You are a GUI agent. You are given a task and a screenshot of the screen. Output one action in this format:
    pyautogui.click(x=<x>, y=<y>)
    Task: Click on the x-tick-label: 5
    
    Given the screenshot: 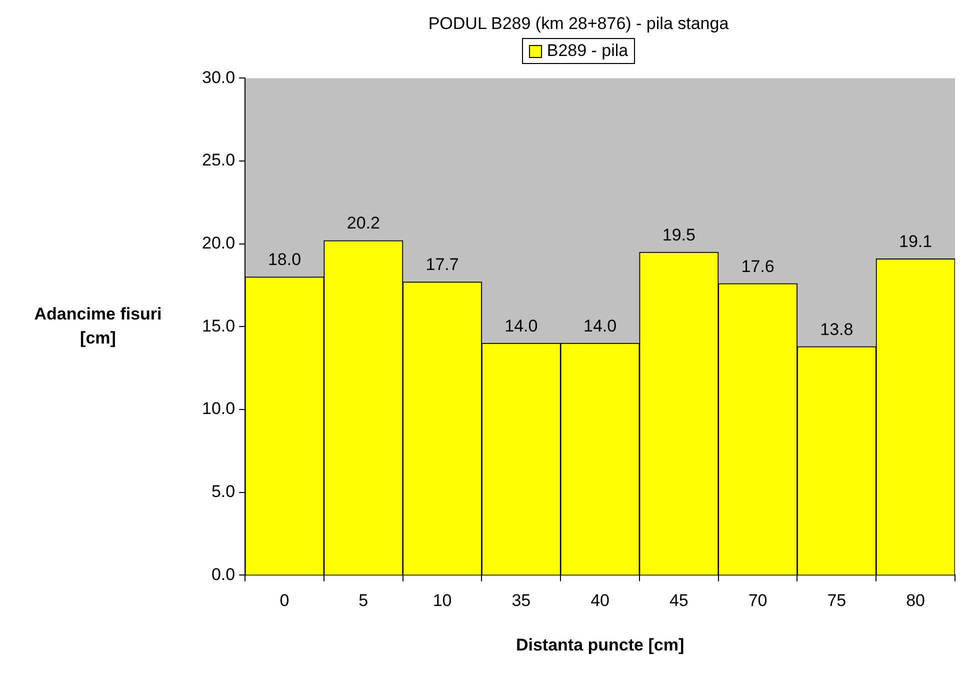 What is the action you would take?
    pyautogui.click(x=363, y=600)
    